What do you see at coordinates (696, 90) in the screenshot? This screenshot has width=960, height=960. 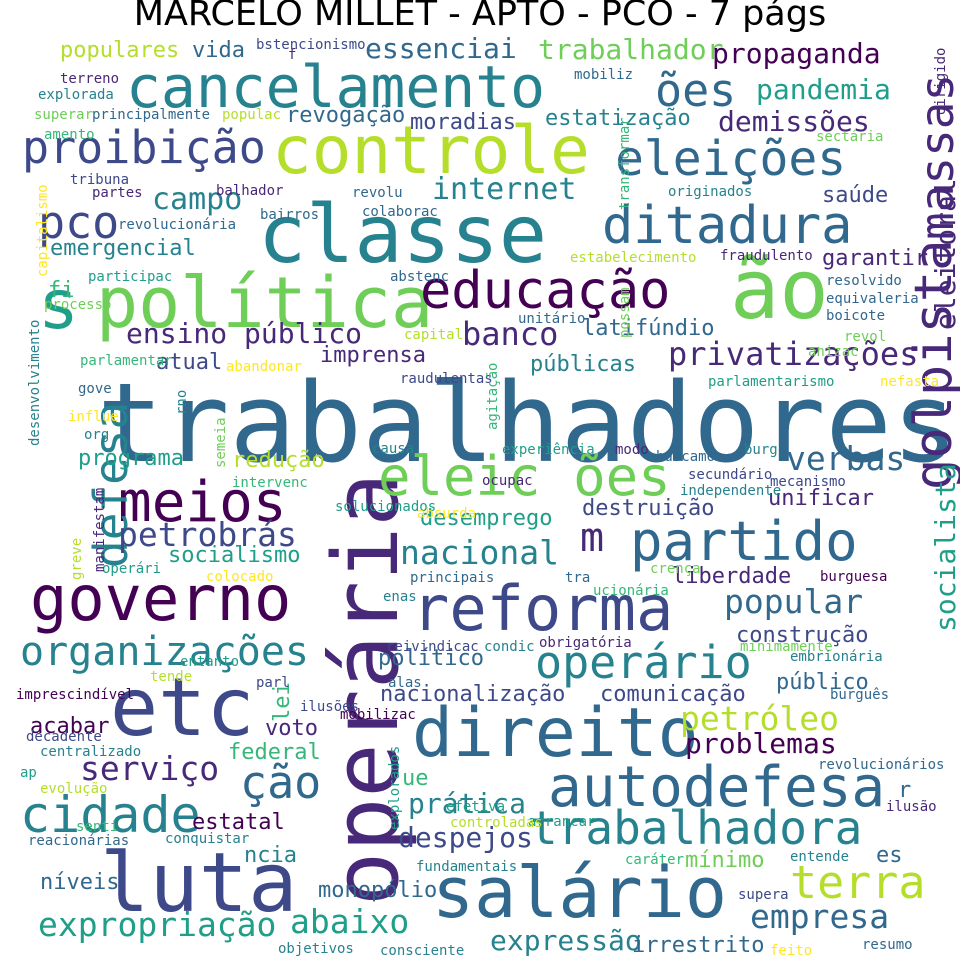 I see `word-oes-45: ões` at bounding box center [696, 90].